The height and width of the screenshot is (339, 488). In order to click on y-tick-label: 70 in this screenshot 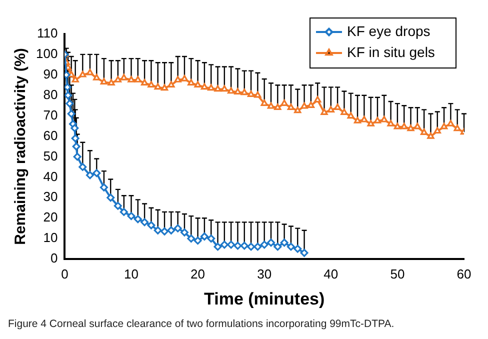, I will do `click(50, 114)`.